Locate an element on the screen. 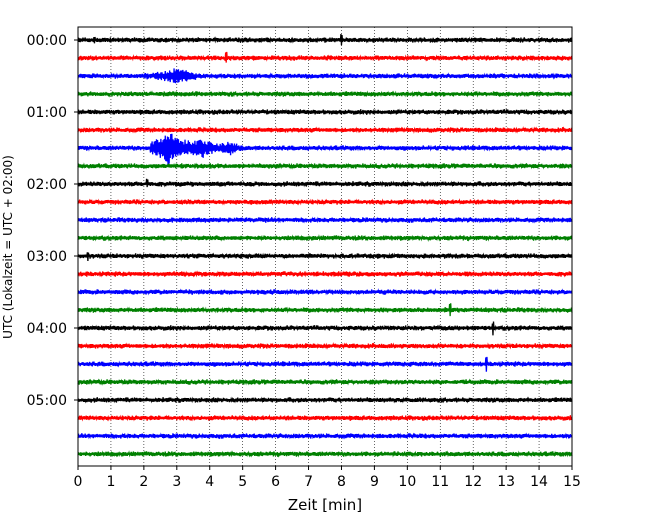 The height and width of the screenshot is (520, 650). x-tick-label-9: 9 is located at coordinates (374, 482).